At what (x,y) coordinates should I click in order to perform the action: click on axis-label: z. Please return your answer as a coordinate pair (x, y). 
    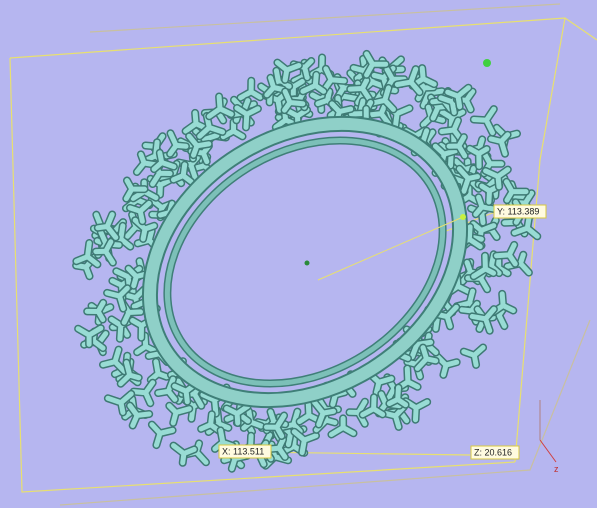
    Looking at the image, I should click on (556, 469).